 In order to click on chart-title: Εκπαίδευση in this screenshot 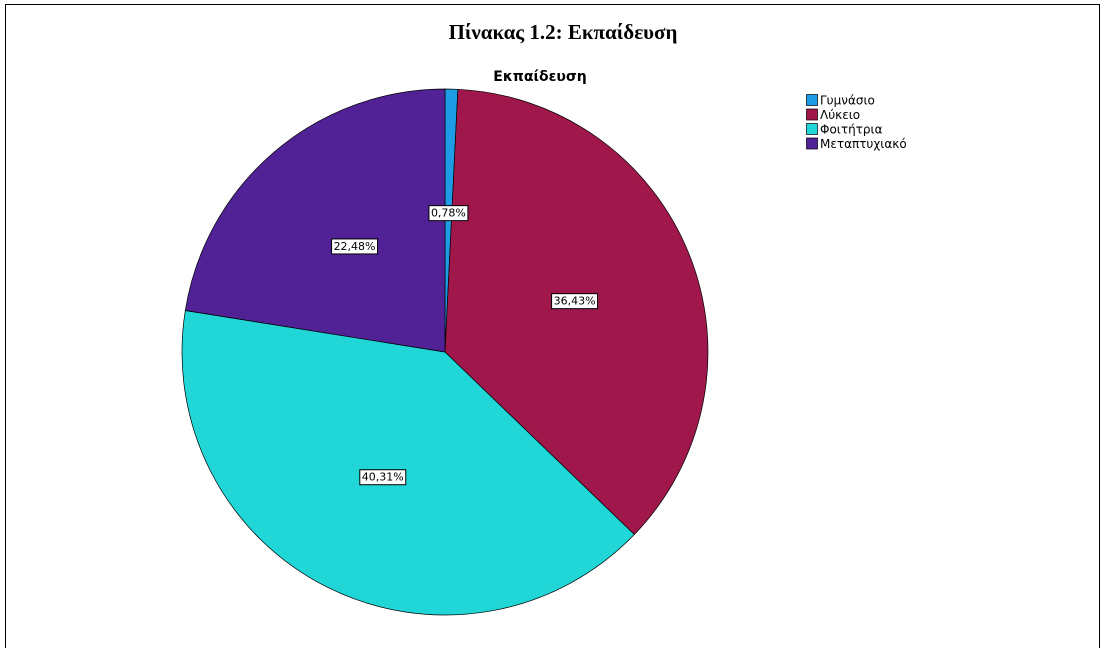, I will do `click(539, 77)`.